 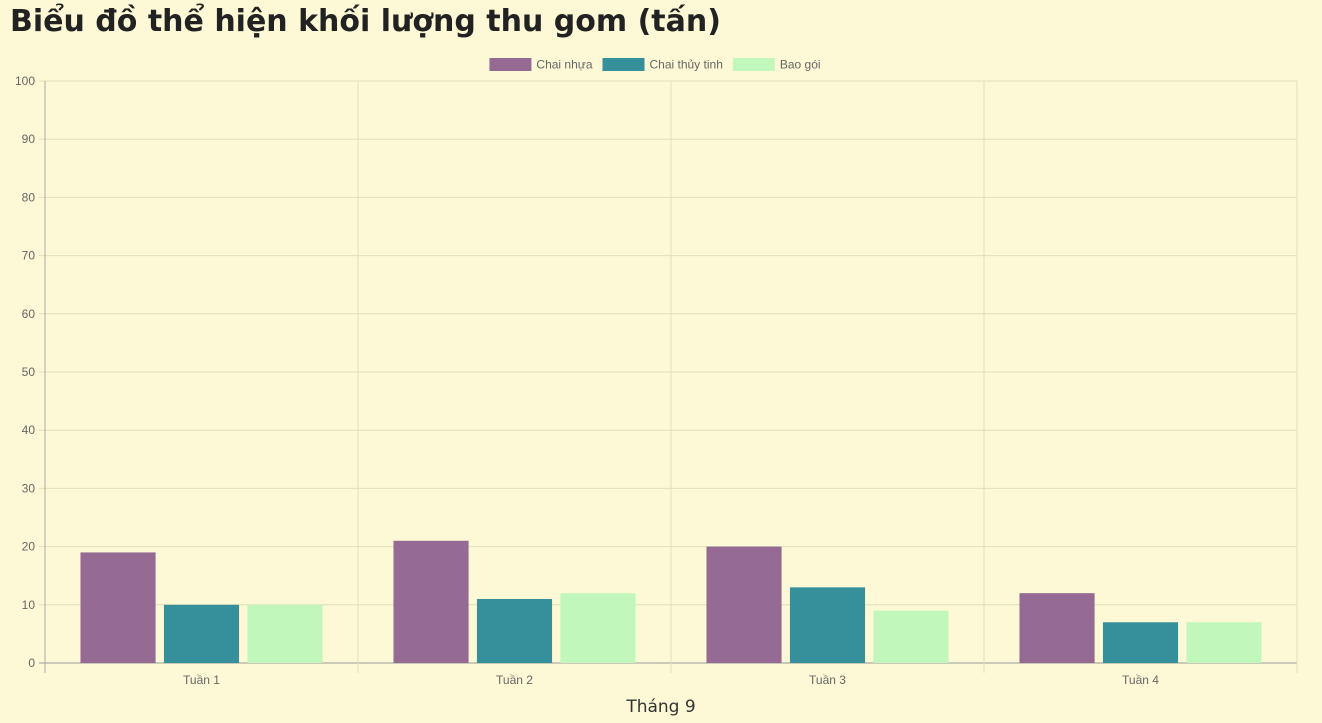 I want to click on x-axis-title: Tháng 9, so click(x=661, y=707).